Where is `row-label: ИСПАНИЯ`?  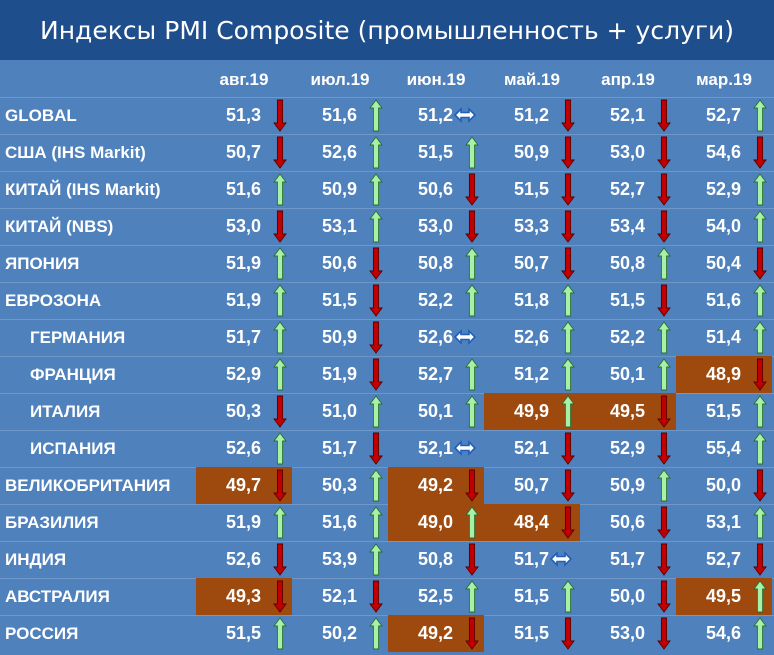
row-label: ИСПАНИЯ is located at coordinates (73, 448).